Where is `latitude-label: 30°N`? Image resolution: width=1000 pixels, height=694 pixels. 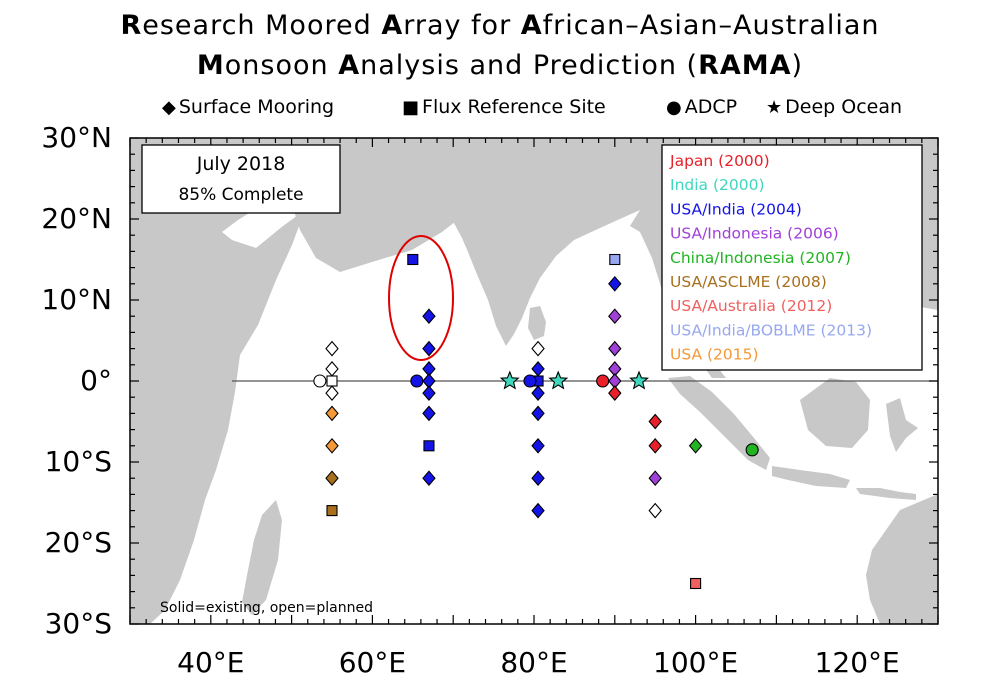
latitude-label: 30°N is located at coordinates (76, 137).